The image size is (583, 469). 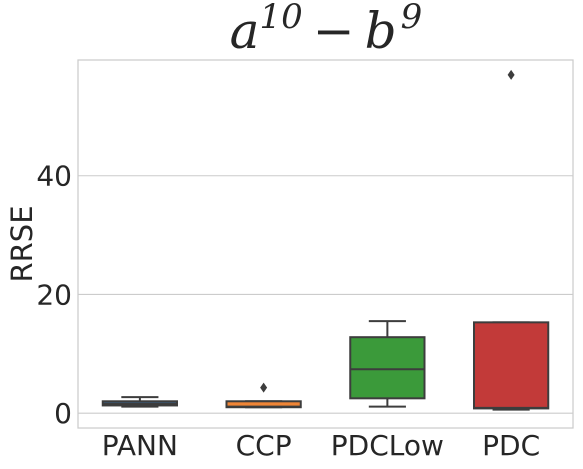 What do you see at coordinates (334, 31) in the screenshot?
I see `title-operator: −` at bounding box center [334, 31].